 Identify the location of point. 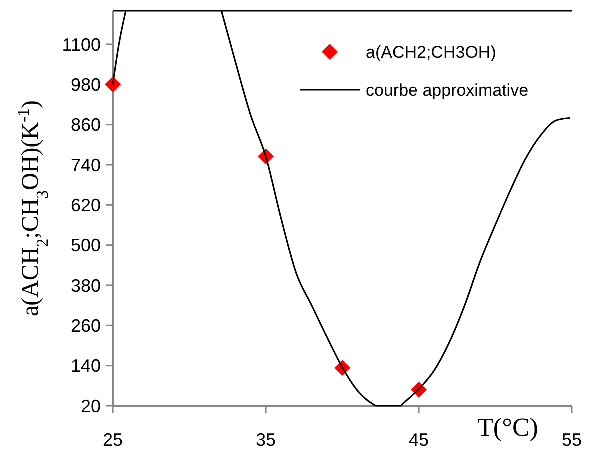
(113, 84).